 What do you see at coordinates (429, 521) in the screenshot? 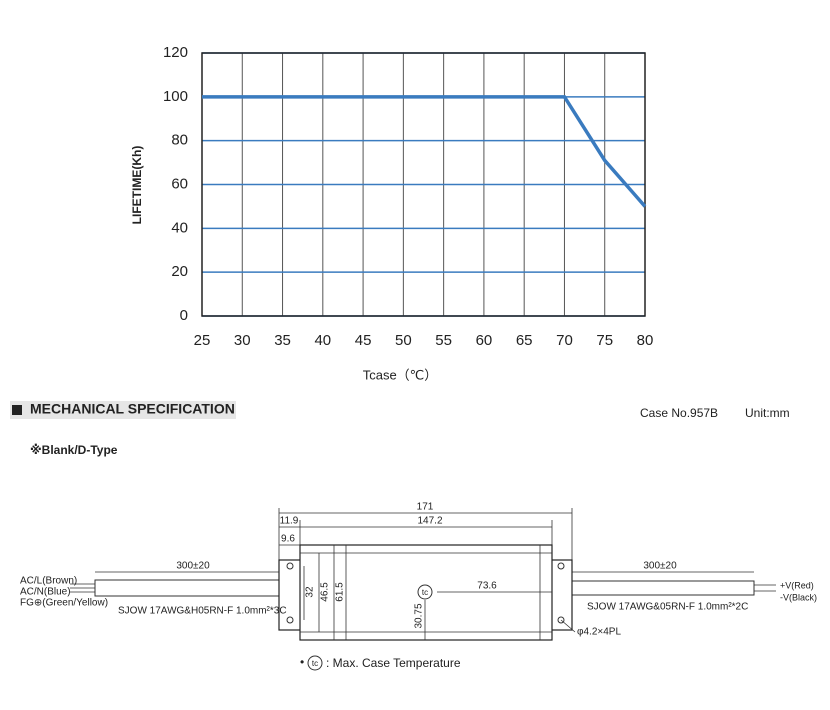
I see `dim-label: 147.2` at bounding box center [429, 521].